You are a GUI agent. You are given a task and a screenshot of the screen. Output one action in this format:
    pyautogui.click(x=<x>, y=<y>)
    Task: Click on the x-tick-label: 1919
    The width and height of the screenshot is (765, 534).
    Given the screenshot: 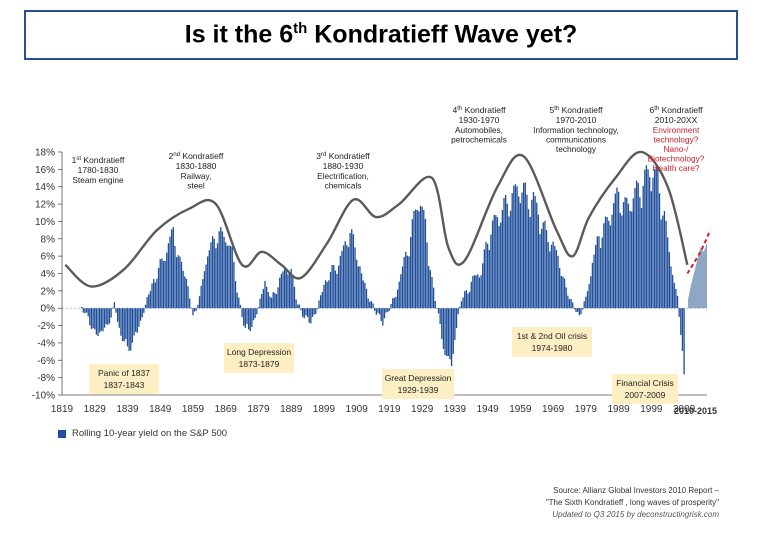 What is the action you would take?
    pyautogui.click(x=389, y=409)
    